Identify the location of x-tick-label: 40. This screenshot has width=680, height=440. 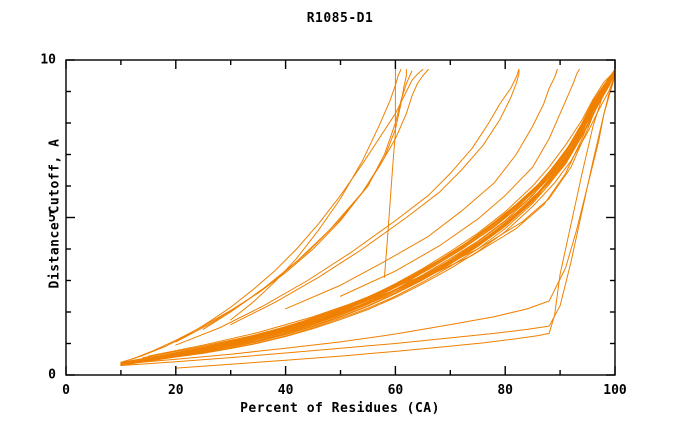
(285, 390).